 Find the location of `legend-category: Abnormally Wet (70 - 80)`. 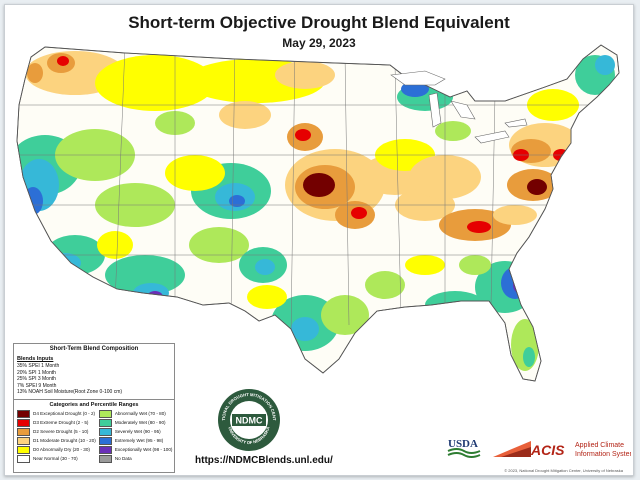

legend-category: Abnormally Wet (70 - 80) is located at coordinates (135, 413).